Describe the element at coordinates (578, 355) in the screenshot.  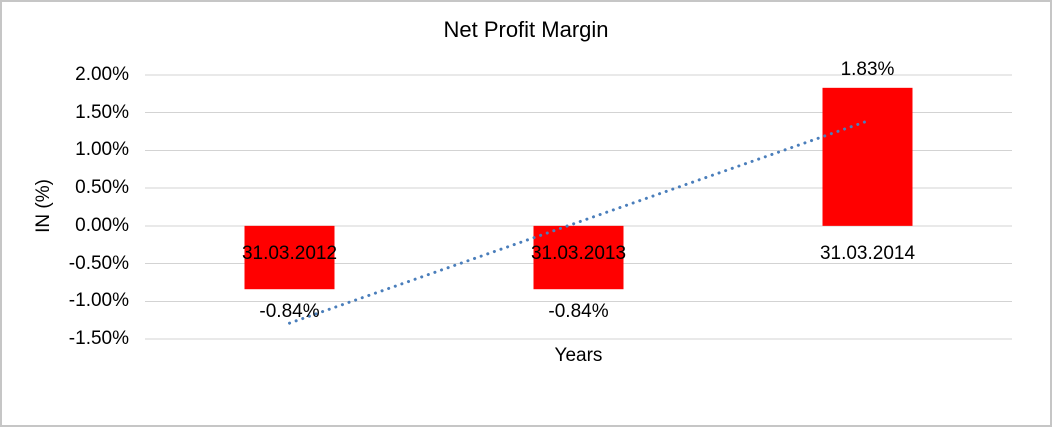
I see `x-axis-title: Years` at that location.